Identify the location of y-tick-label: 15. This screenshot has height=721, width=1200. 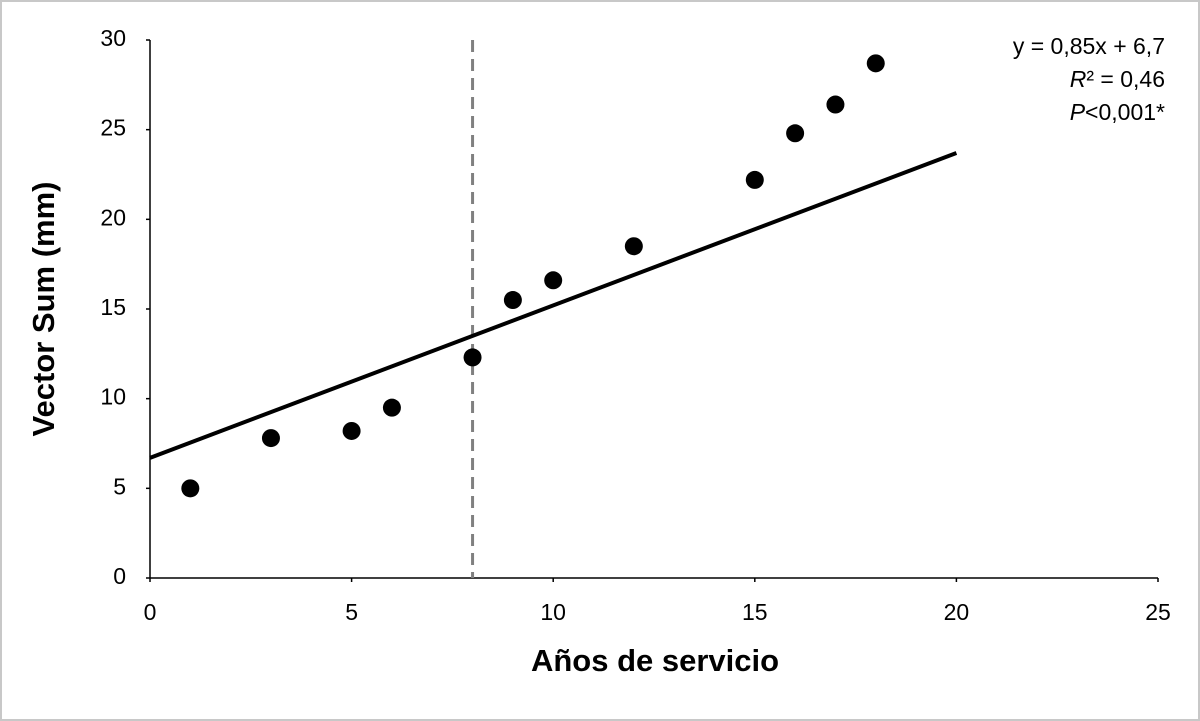
(113, 307).